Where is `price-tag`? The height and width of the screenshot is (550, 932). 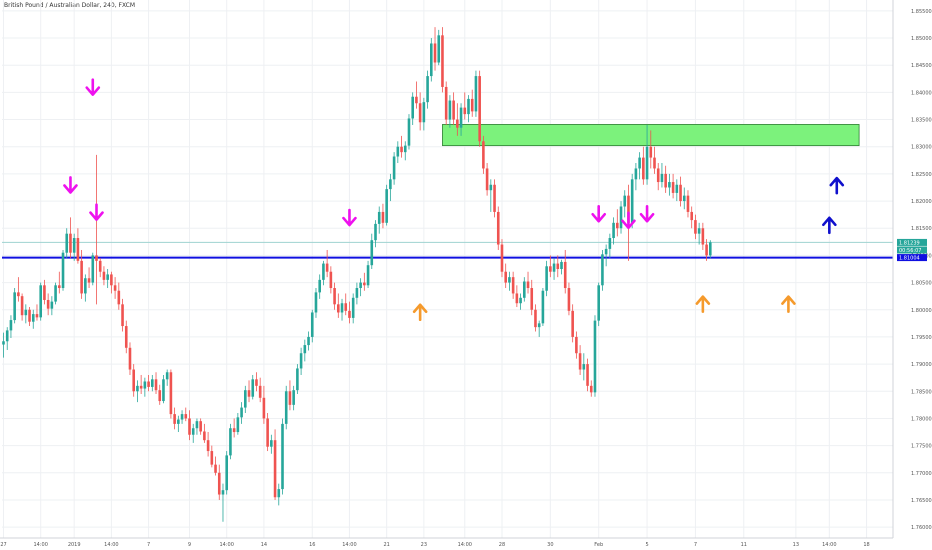 price-tag is located at coordinates (912, 250).